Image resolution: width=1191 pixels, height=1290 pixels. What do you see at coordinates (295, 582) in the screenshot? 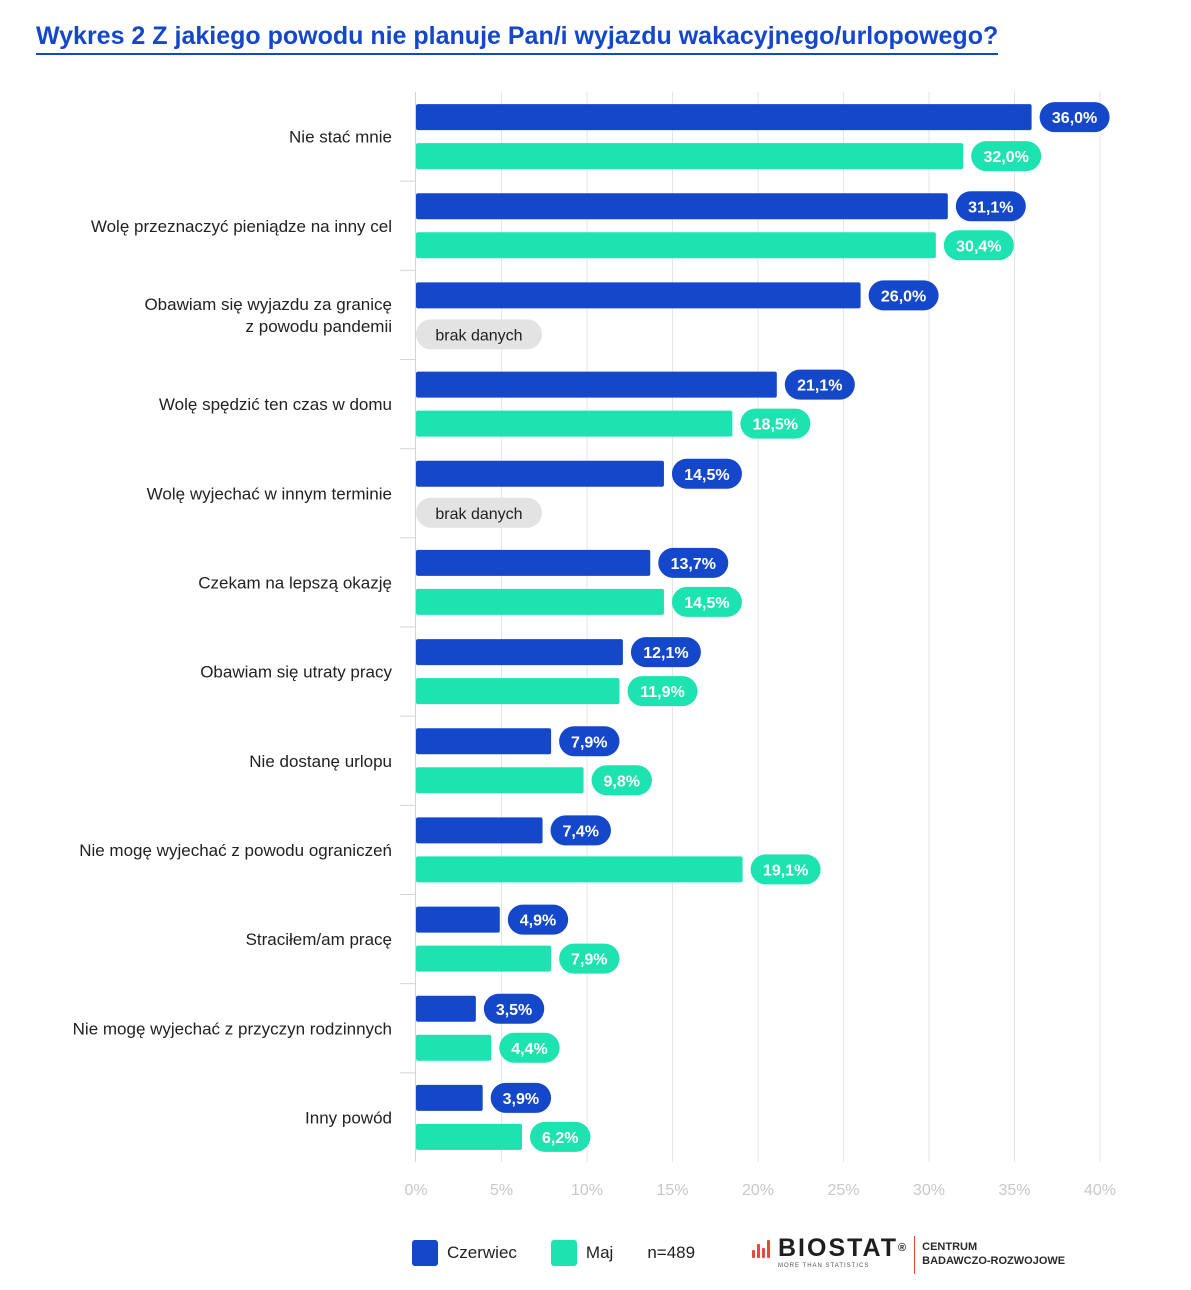
I see `category-label: Czekam na lepszą okazję` at bounding box center [295, 582].